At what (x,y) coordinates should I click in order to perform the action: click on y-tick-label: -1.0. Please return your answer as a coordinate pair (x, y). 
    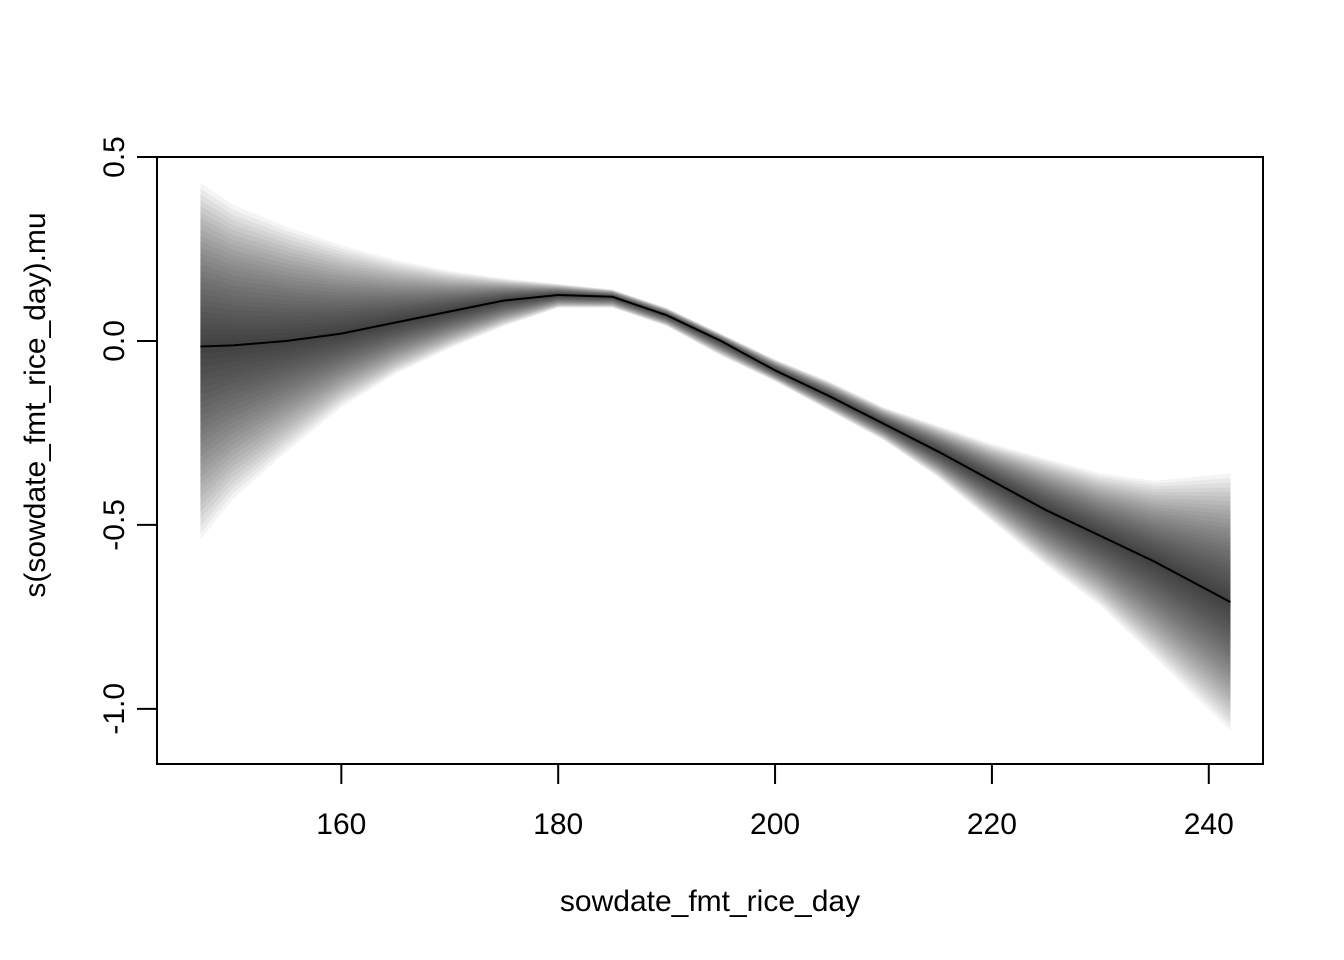
    Looking at the image, I should click on (114, 709).